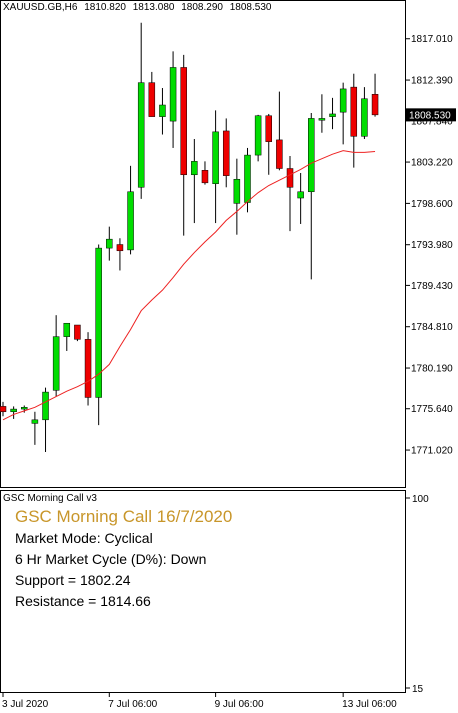 This screenshot has width=458, height=713. I want to click on y-tick-label: 1807.840, so click(432, 121).